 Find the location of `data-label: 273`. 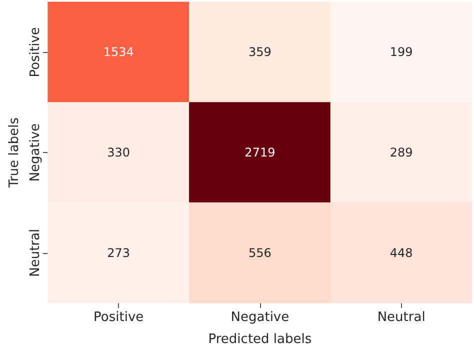

data-label: 273 is located at coordinates (118, 253).